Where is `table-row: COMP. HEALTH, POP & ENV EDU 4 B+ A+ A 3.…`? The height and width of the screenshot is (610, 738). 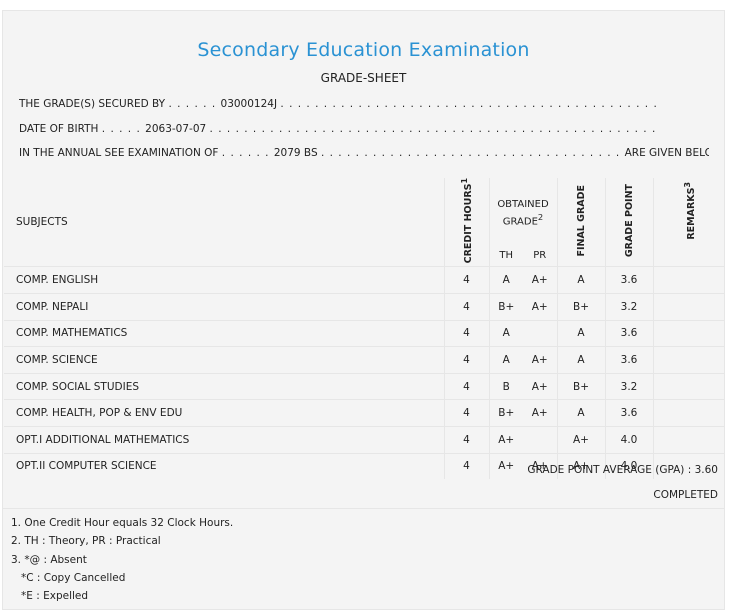 table-row: COMP. HEALTH, POP & ENV EDU 4 B+ A+ A 3.… is located at coordinates (364, 413).